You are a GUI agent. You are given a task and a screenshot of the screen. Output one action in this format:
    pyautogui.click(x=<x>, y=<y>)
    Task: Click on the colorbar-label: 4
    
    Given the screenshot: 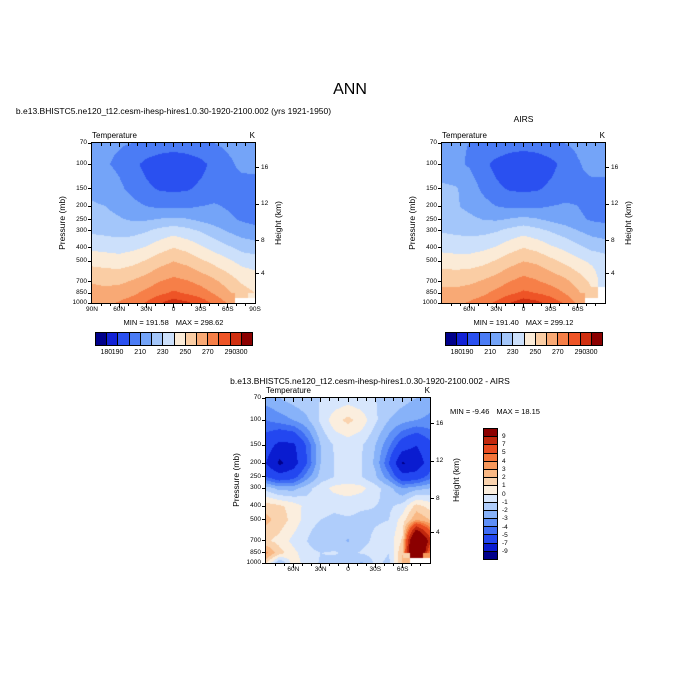 What is the action you would take?
    pyautogui.click(x=504, y=461)
    